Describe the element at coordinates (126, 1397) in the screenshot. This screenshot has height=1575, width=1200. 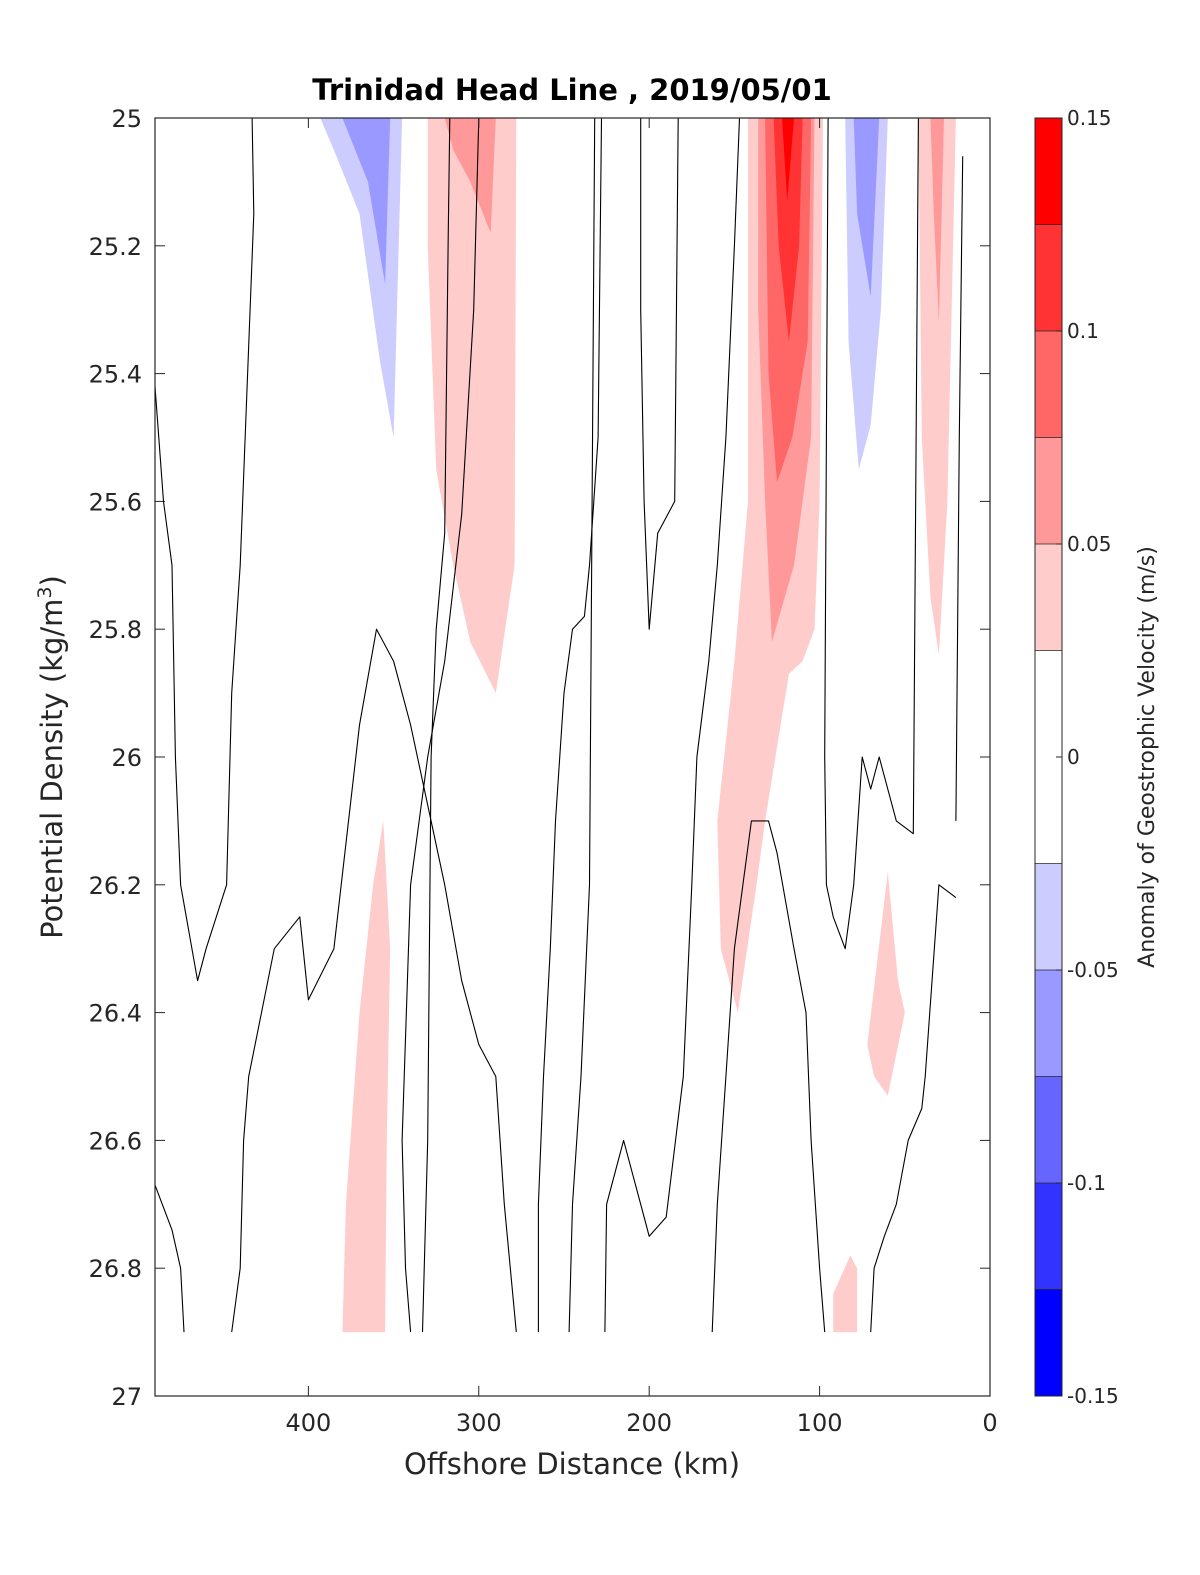
I see `y-tick-label-27: 27` at that location.